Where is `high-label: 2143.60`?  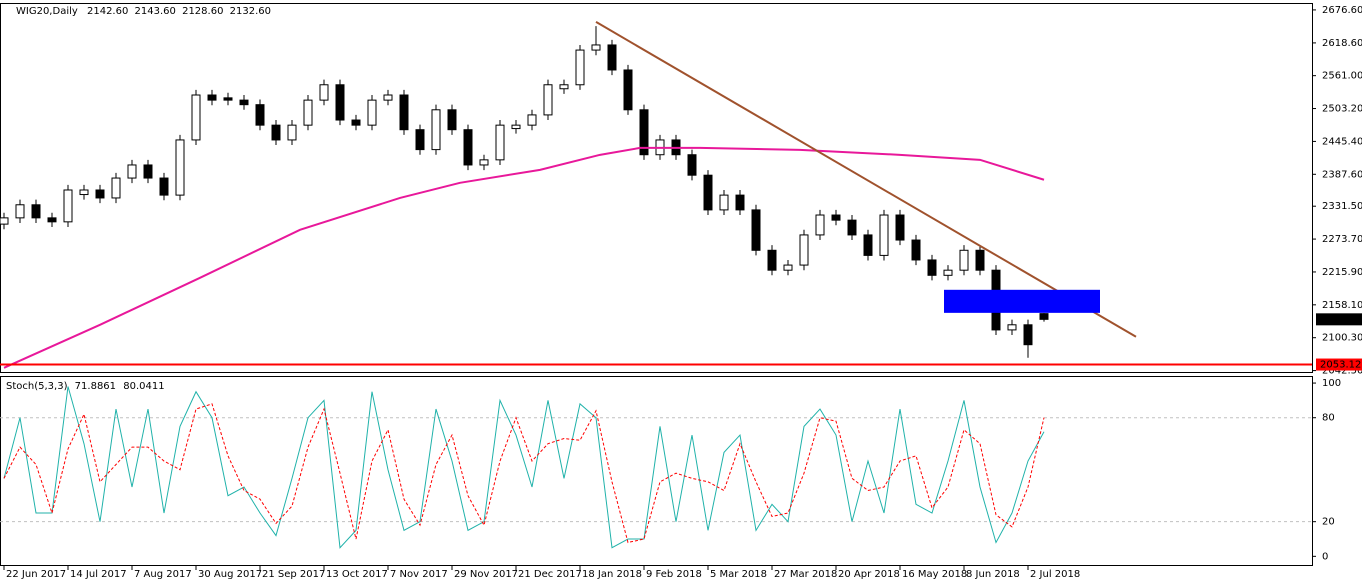 high-label: 2143.60 is located at coordinates (155, 11).